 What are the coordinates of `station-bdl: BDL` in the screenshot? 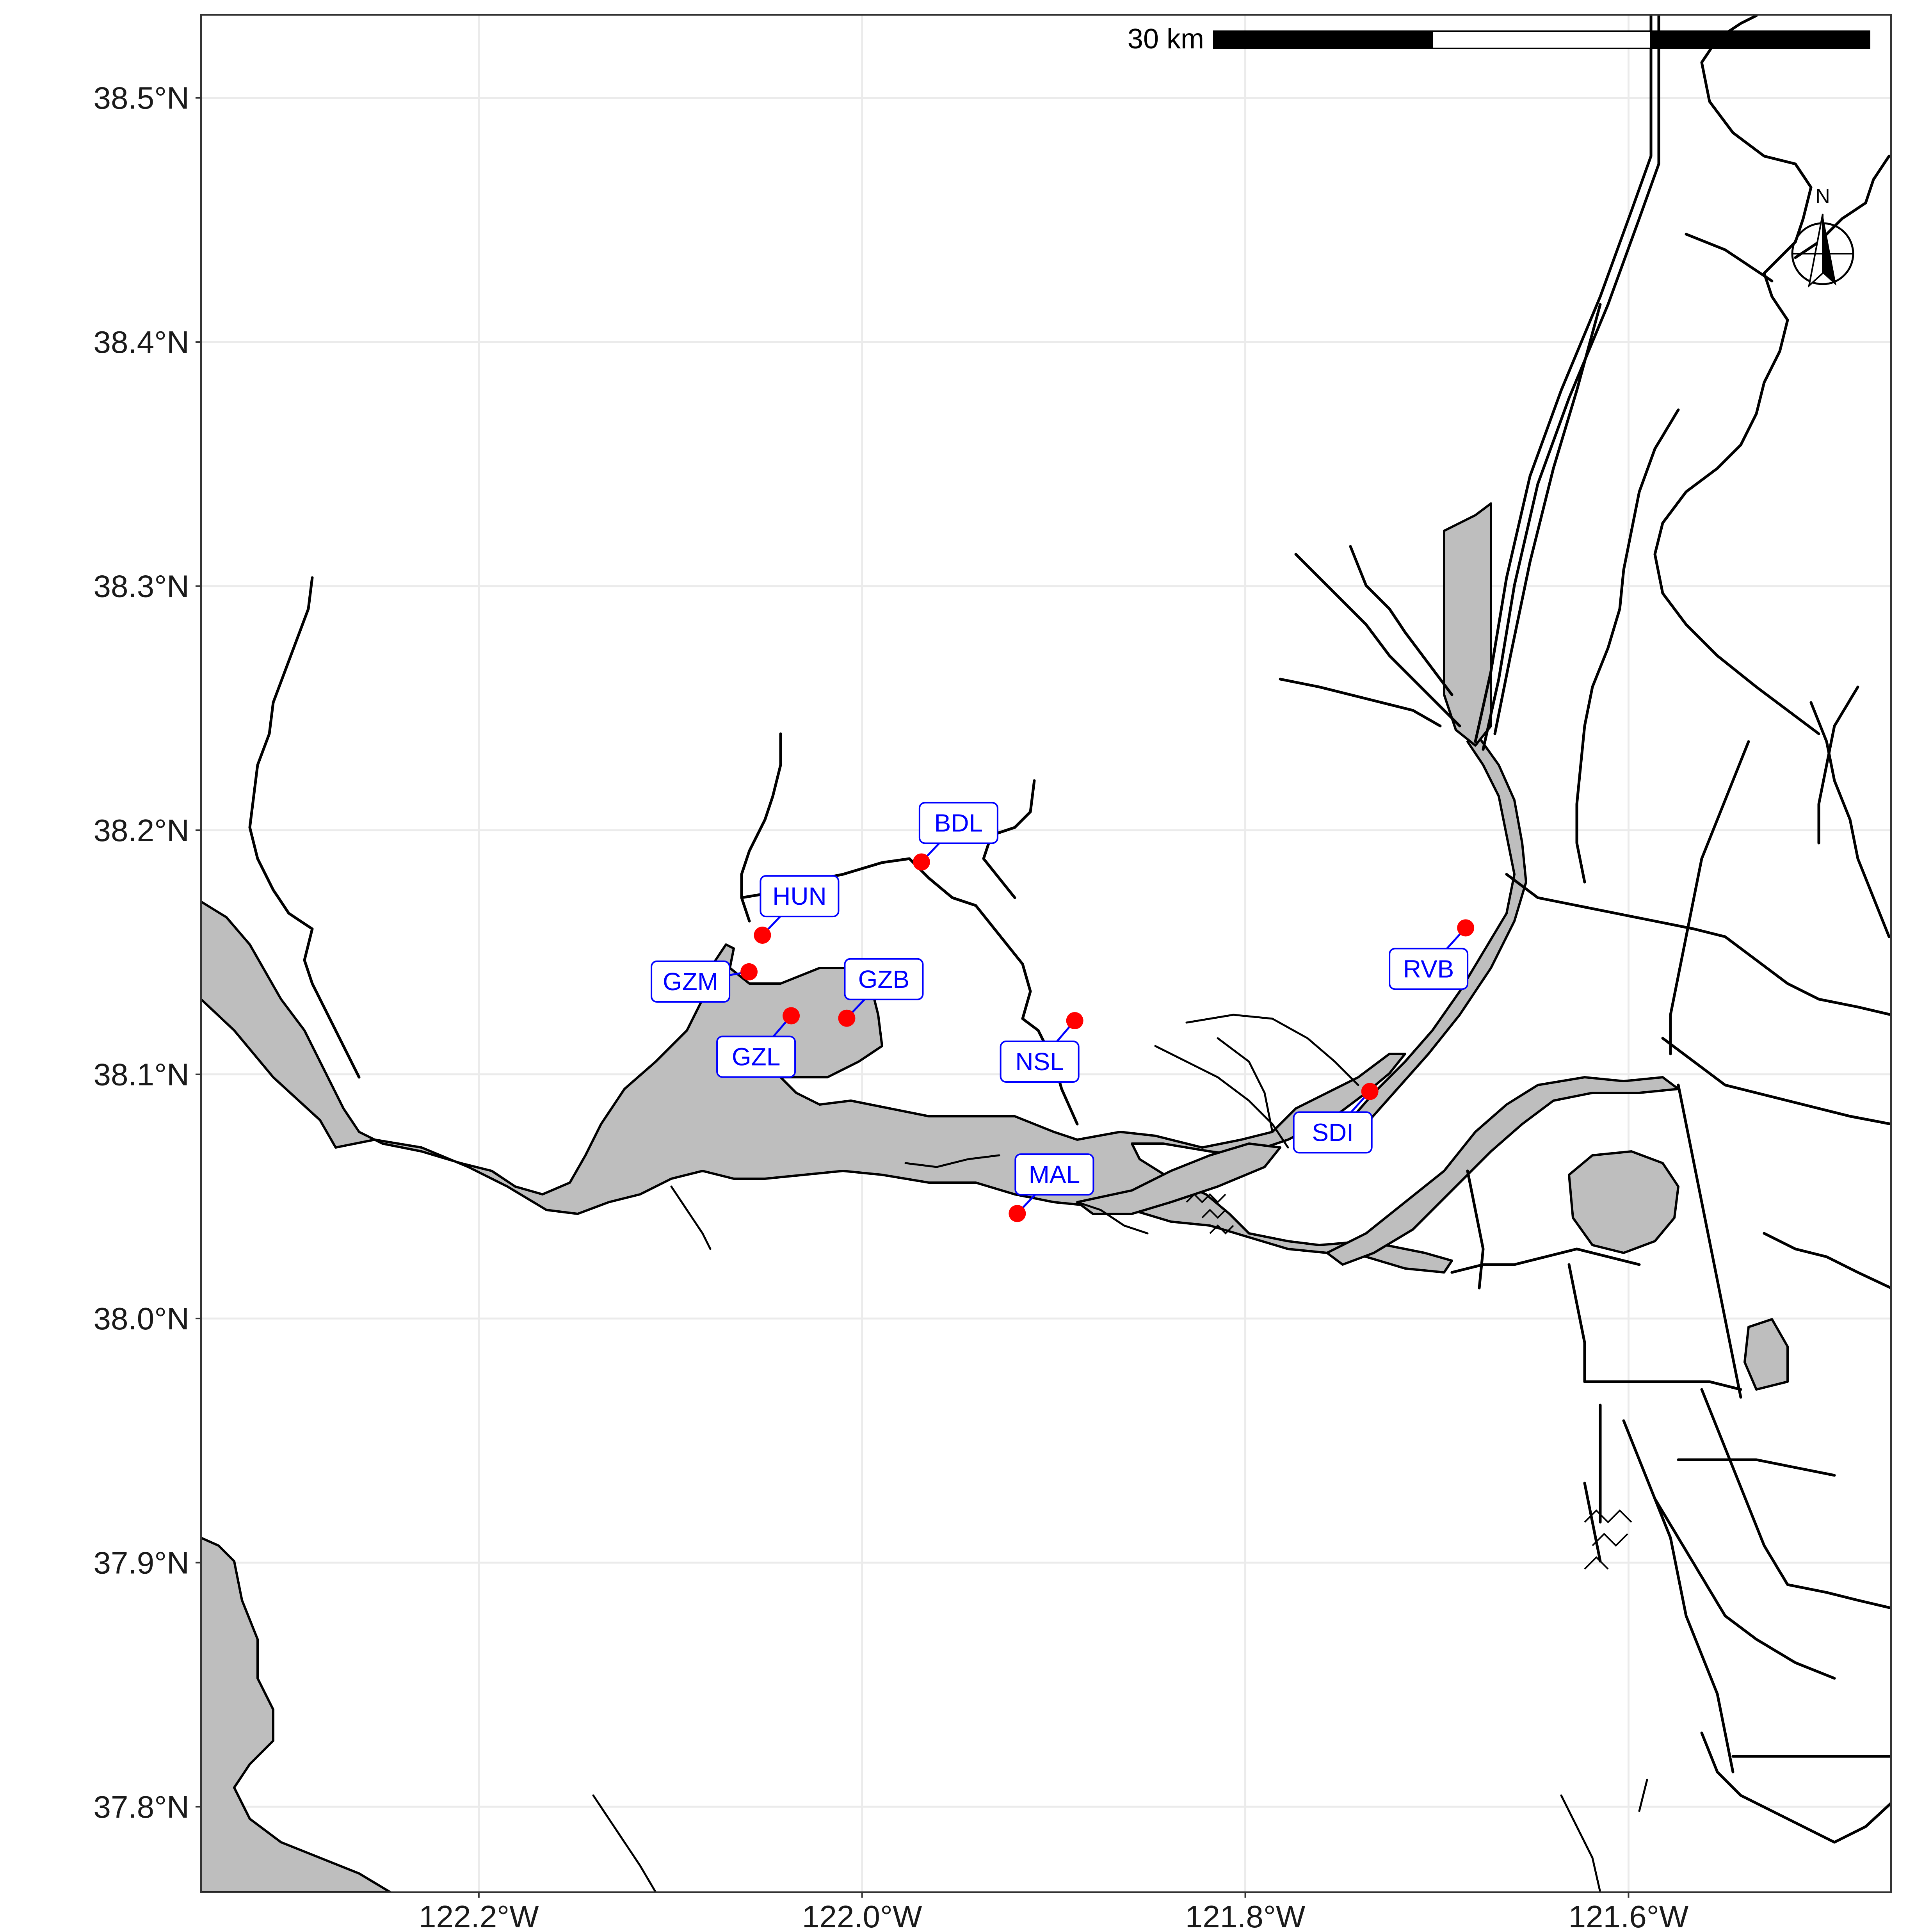 It's located at (955, 836).